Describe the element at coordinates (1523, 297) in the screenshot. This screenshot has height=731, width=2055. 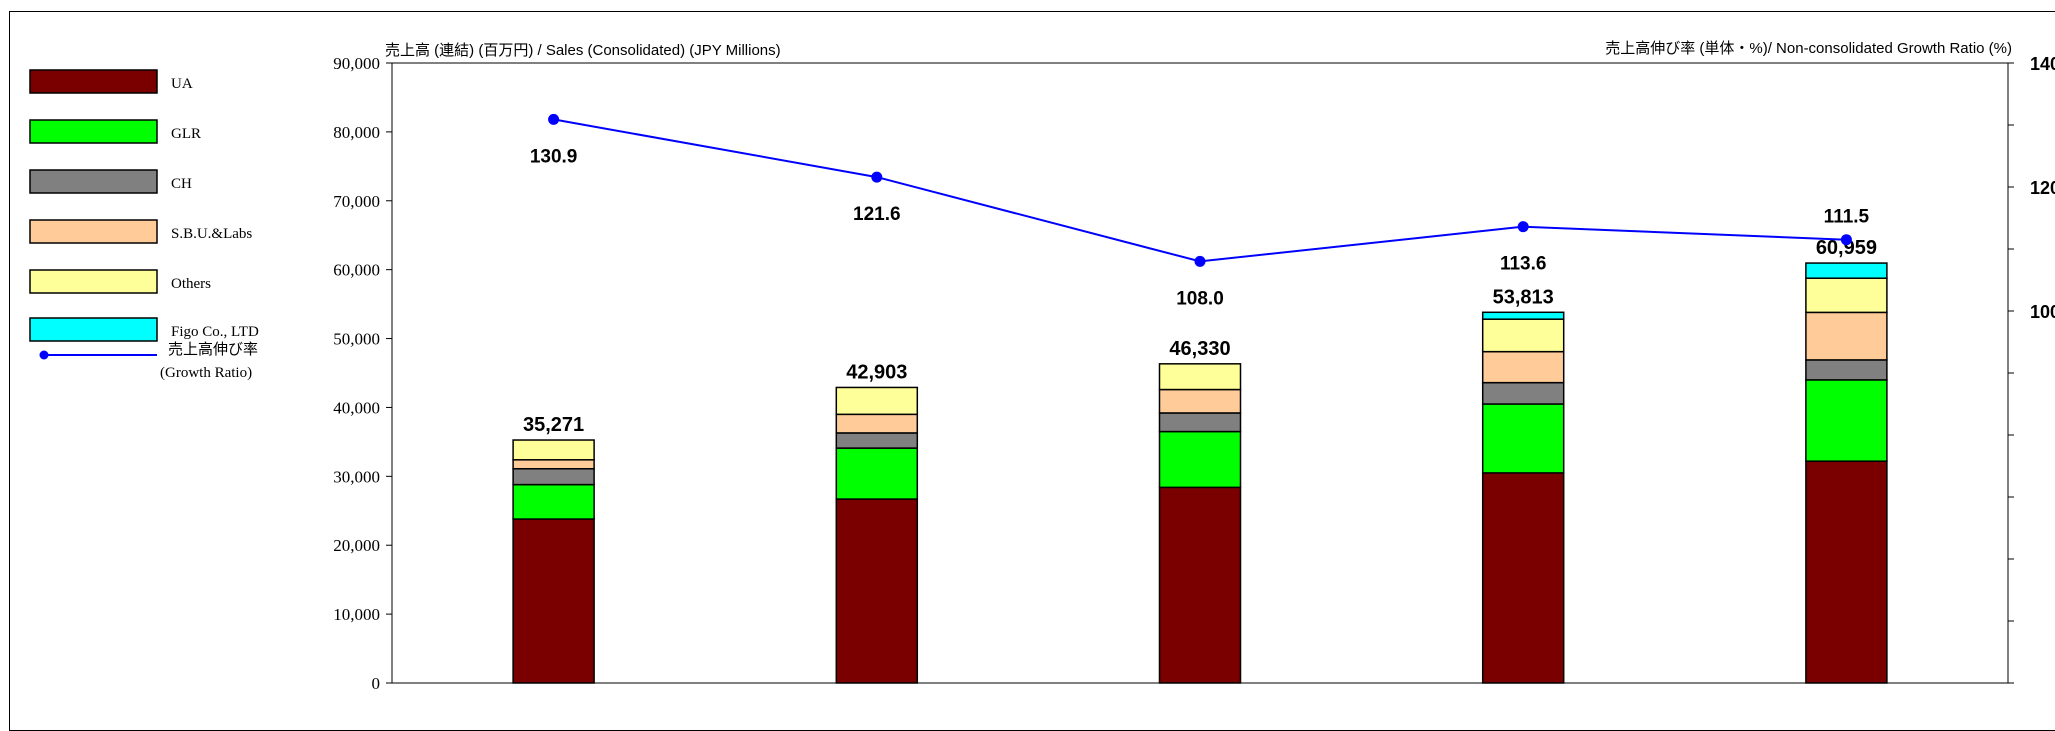
I see `total-label: 53,813` at that location.